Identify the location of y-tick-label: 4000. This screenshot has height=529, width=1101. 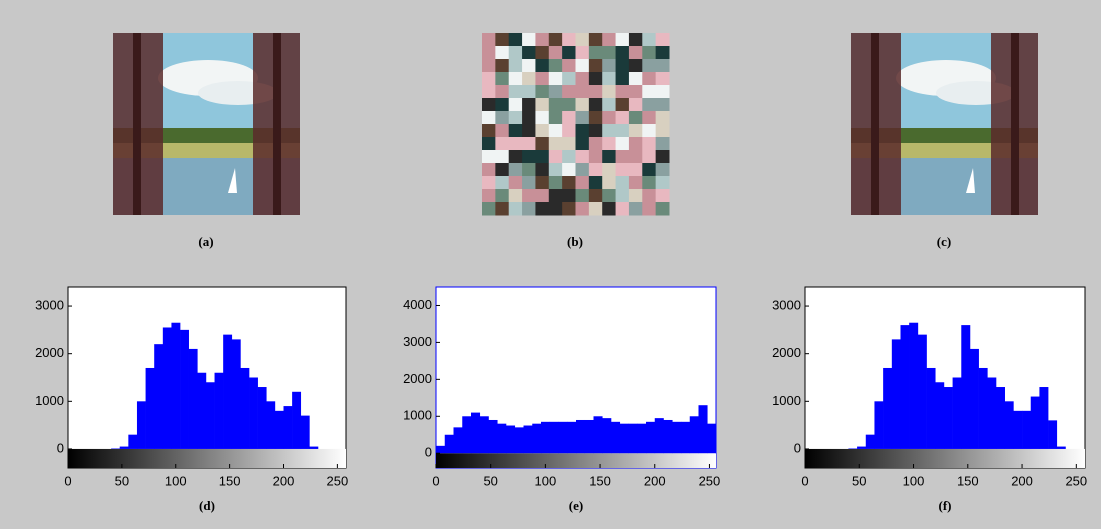
(417, 304).